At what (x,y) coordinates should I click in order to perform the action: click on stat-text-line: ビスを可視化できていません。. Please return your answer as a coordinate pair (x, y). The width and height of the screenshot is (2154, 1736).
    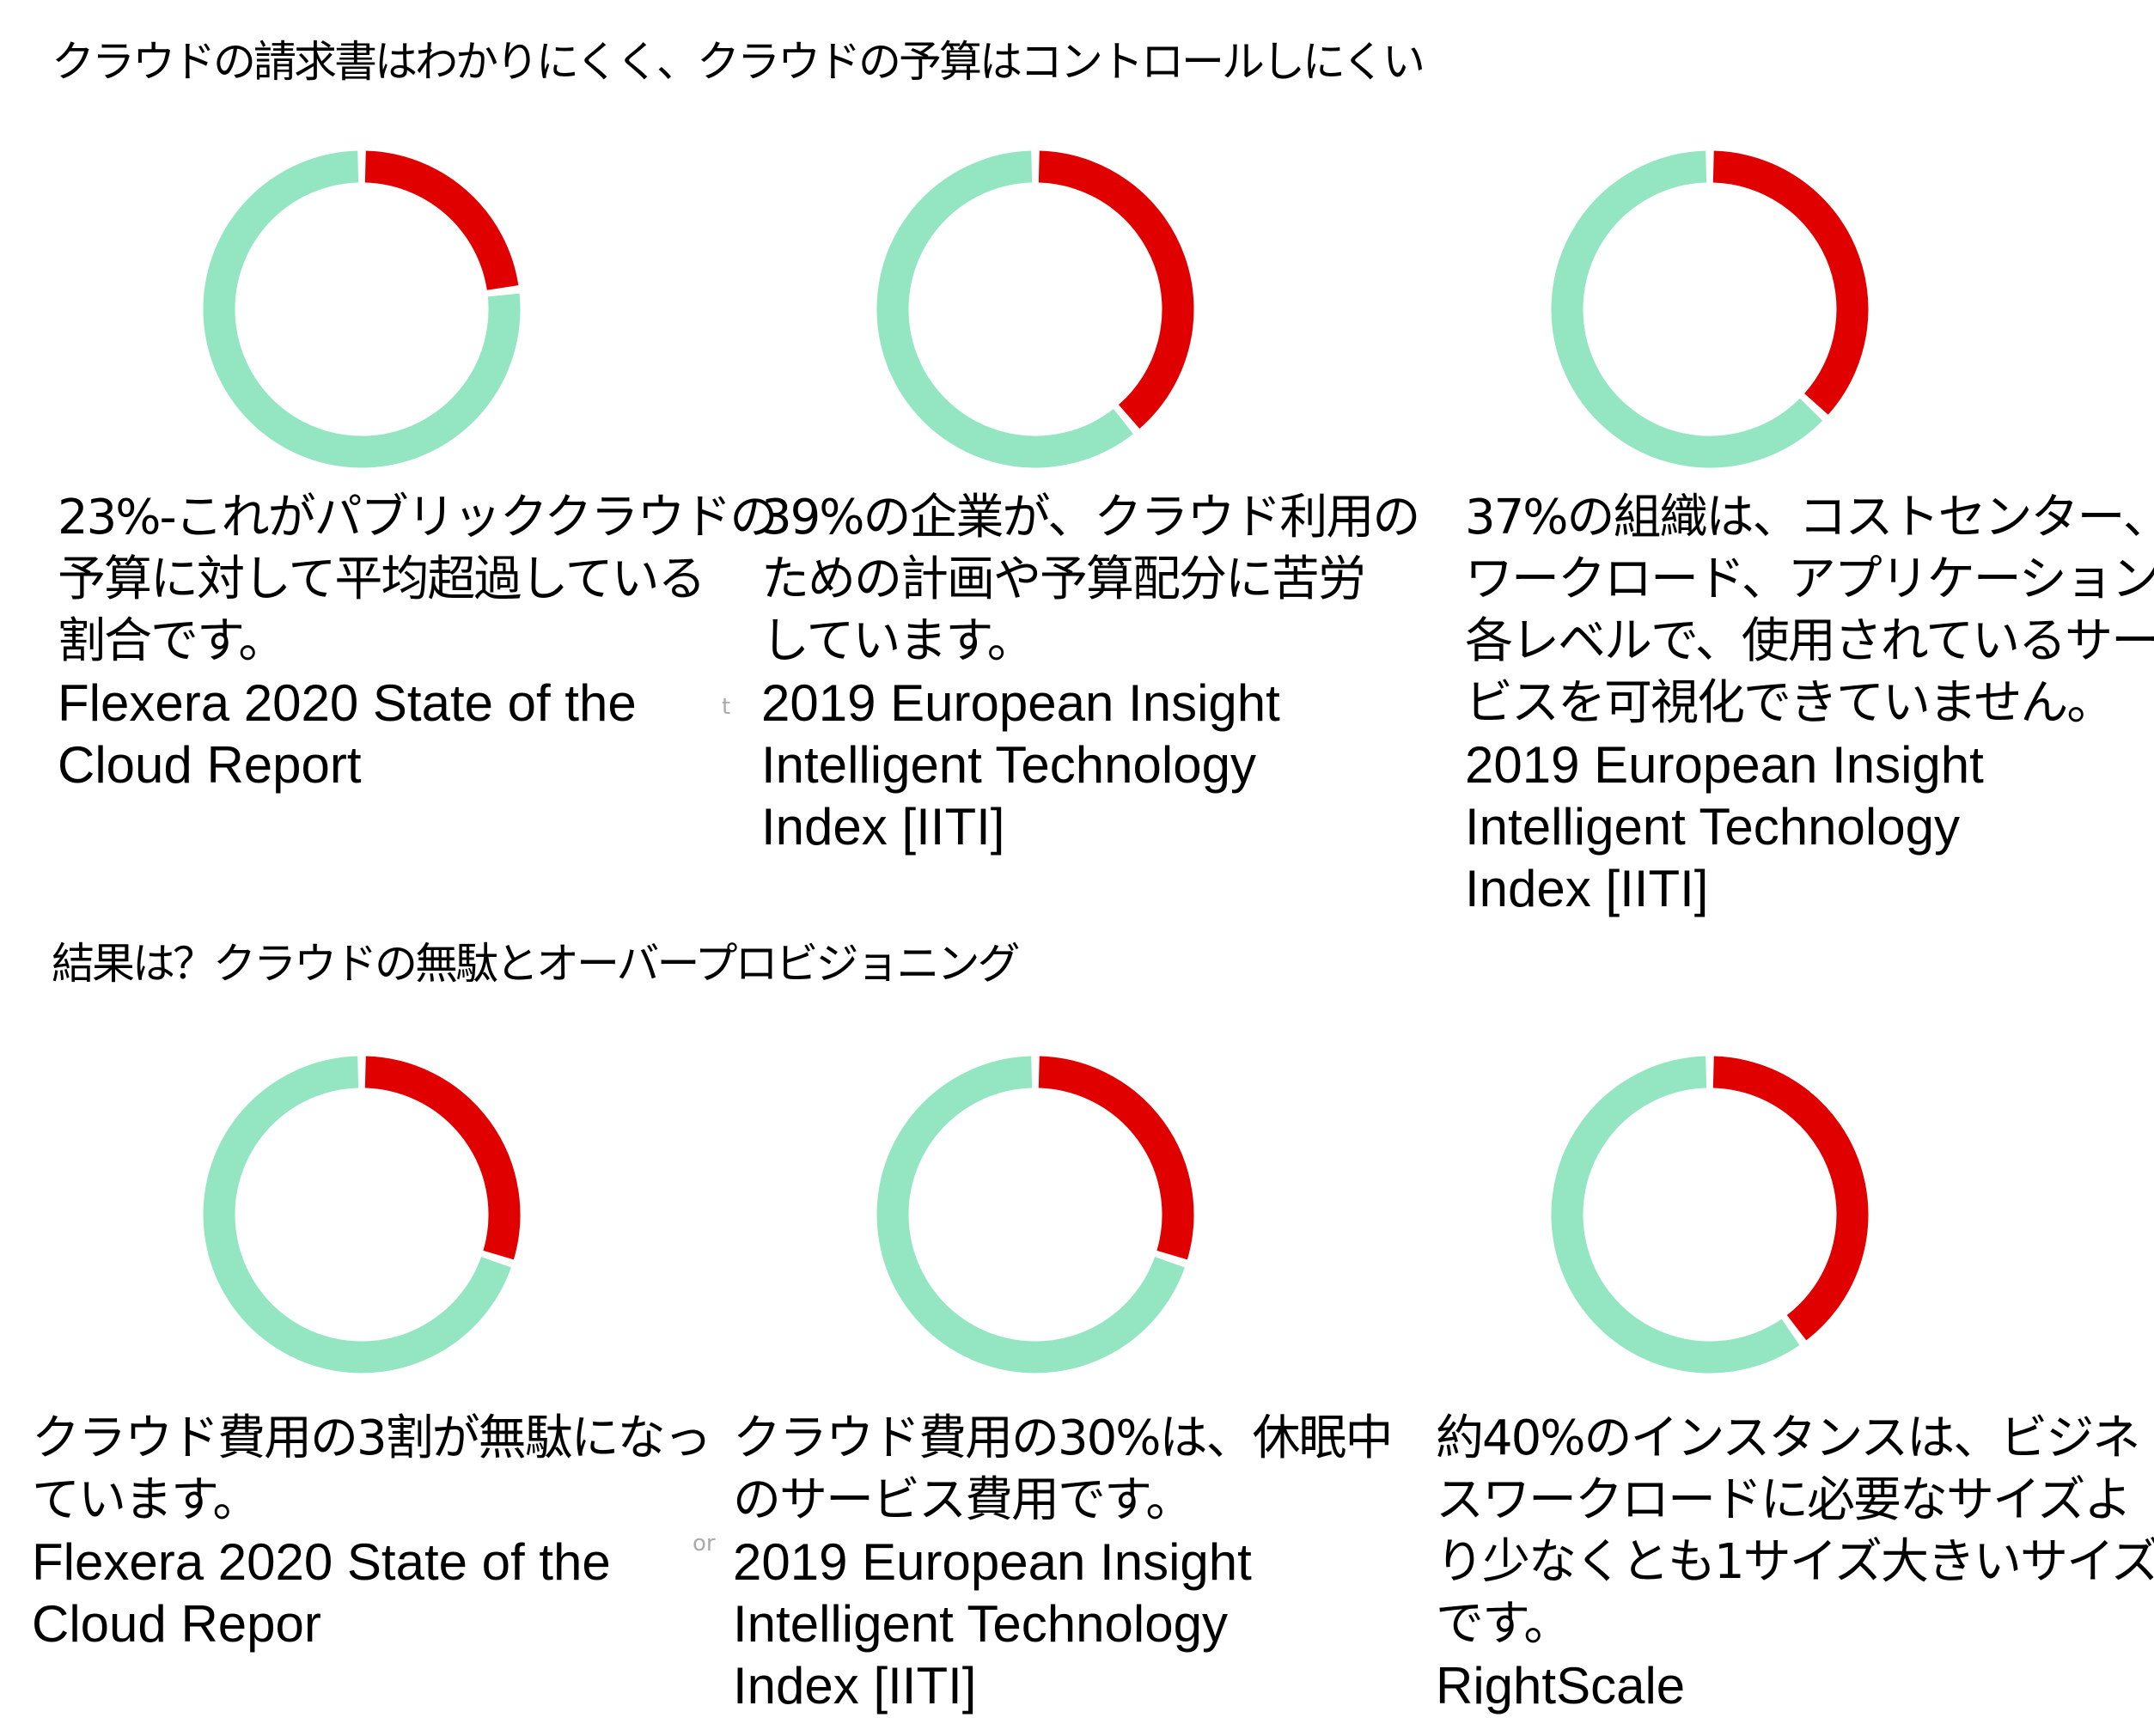
    Looking at the image, I should click on (1789, 703).